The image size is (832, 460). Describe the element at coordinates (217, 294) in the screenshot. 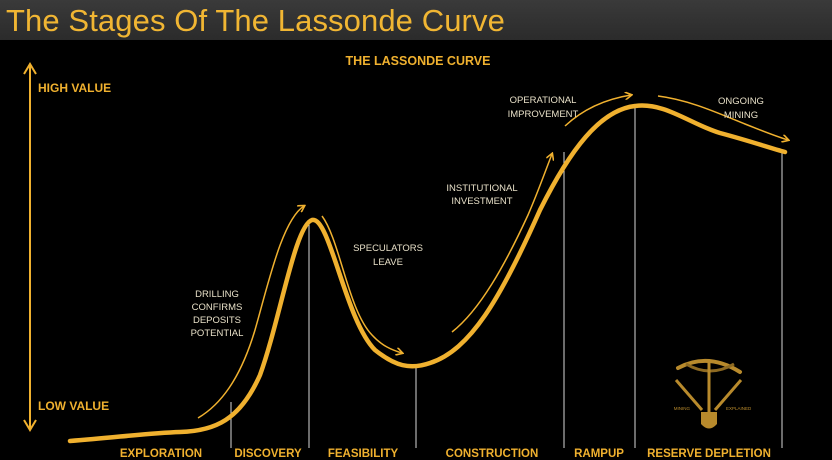

I see `svg-text: DRILLING` at that location.